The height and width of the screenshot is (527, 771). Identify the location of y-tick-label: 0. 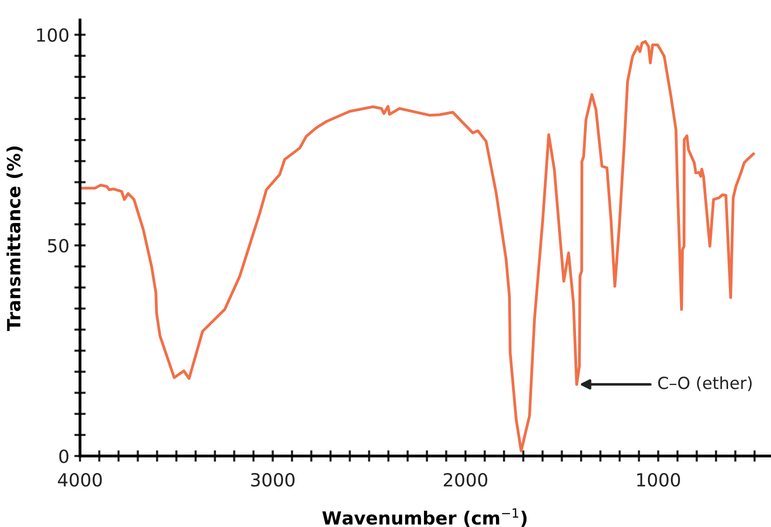
(63, 456).